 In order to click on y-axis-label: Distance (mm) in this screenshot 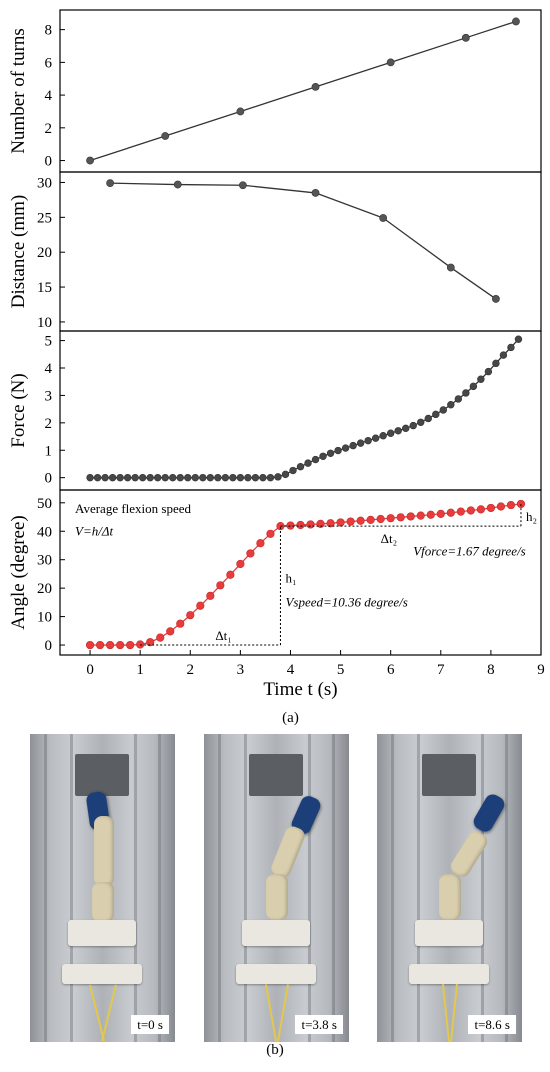, I will do `click(18, 251)`.